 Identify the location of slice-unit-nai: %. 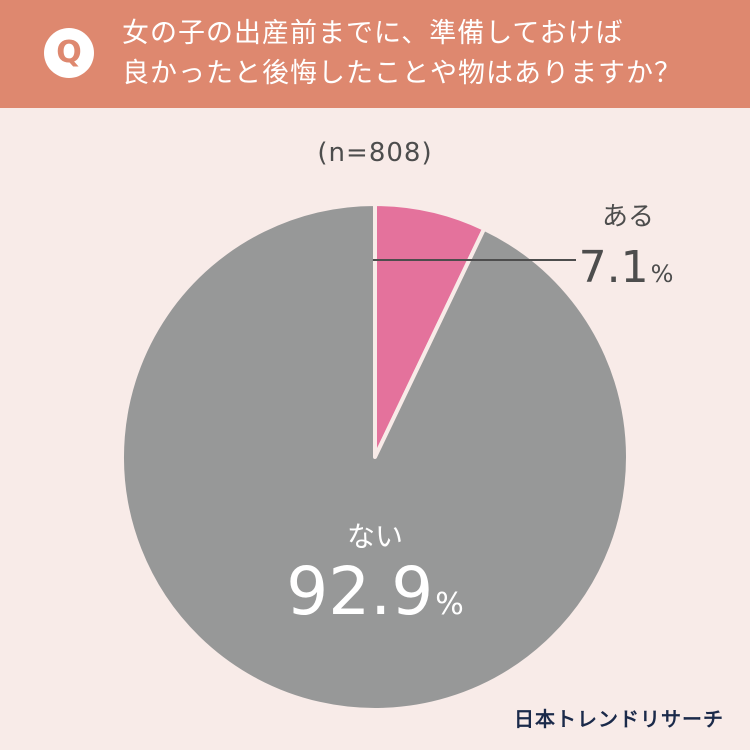
(449, 604).